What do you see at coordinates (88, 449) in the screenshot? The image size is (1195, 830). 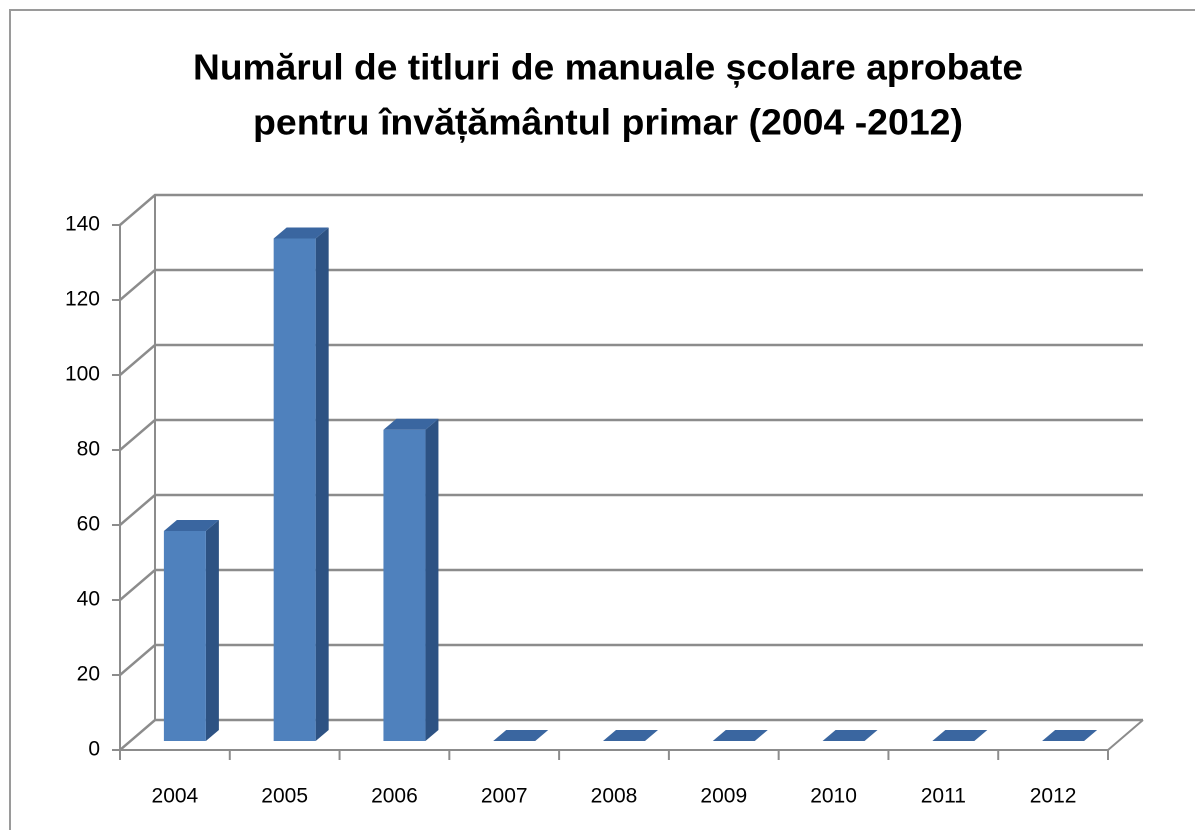 I see `y-tick-label: 80` at bounding box center [88, 449].